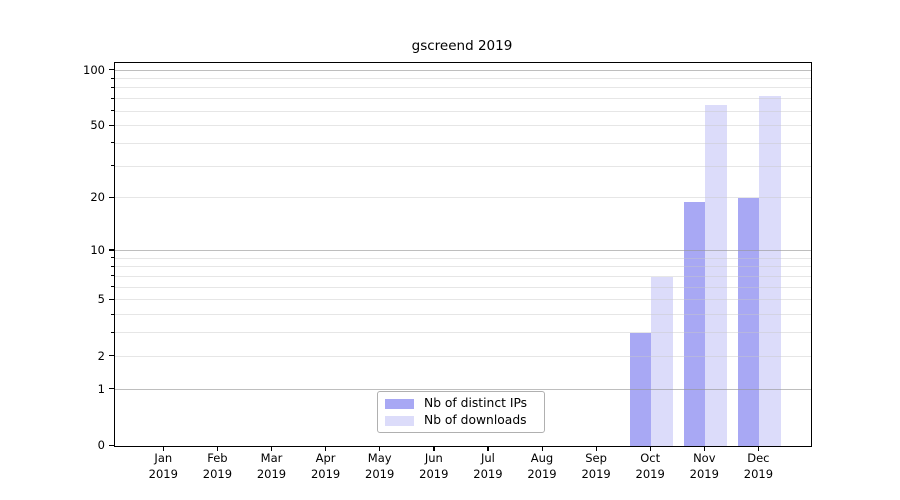 Image resolution: width=900 pixels, height=500 pixels. What do you see at coordinates (461, 412) in the screenshot?
I see `legend: Nb of distinct IPs Nb of downloads` at bounding box center [461, 412].